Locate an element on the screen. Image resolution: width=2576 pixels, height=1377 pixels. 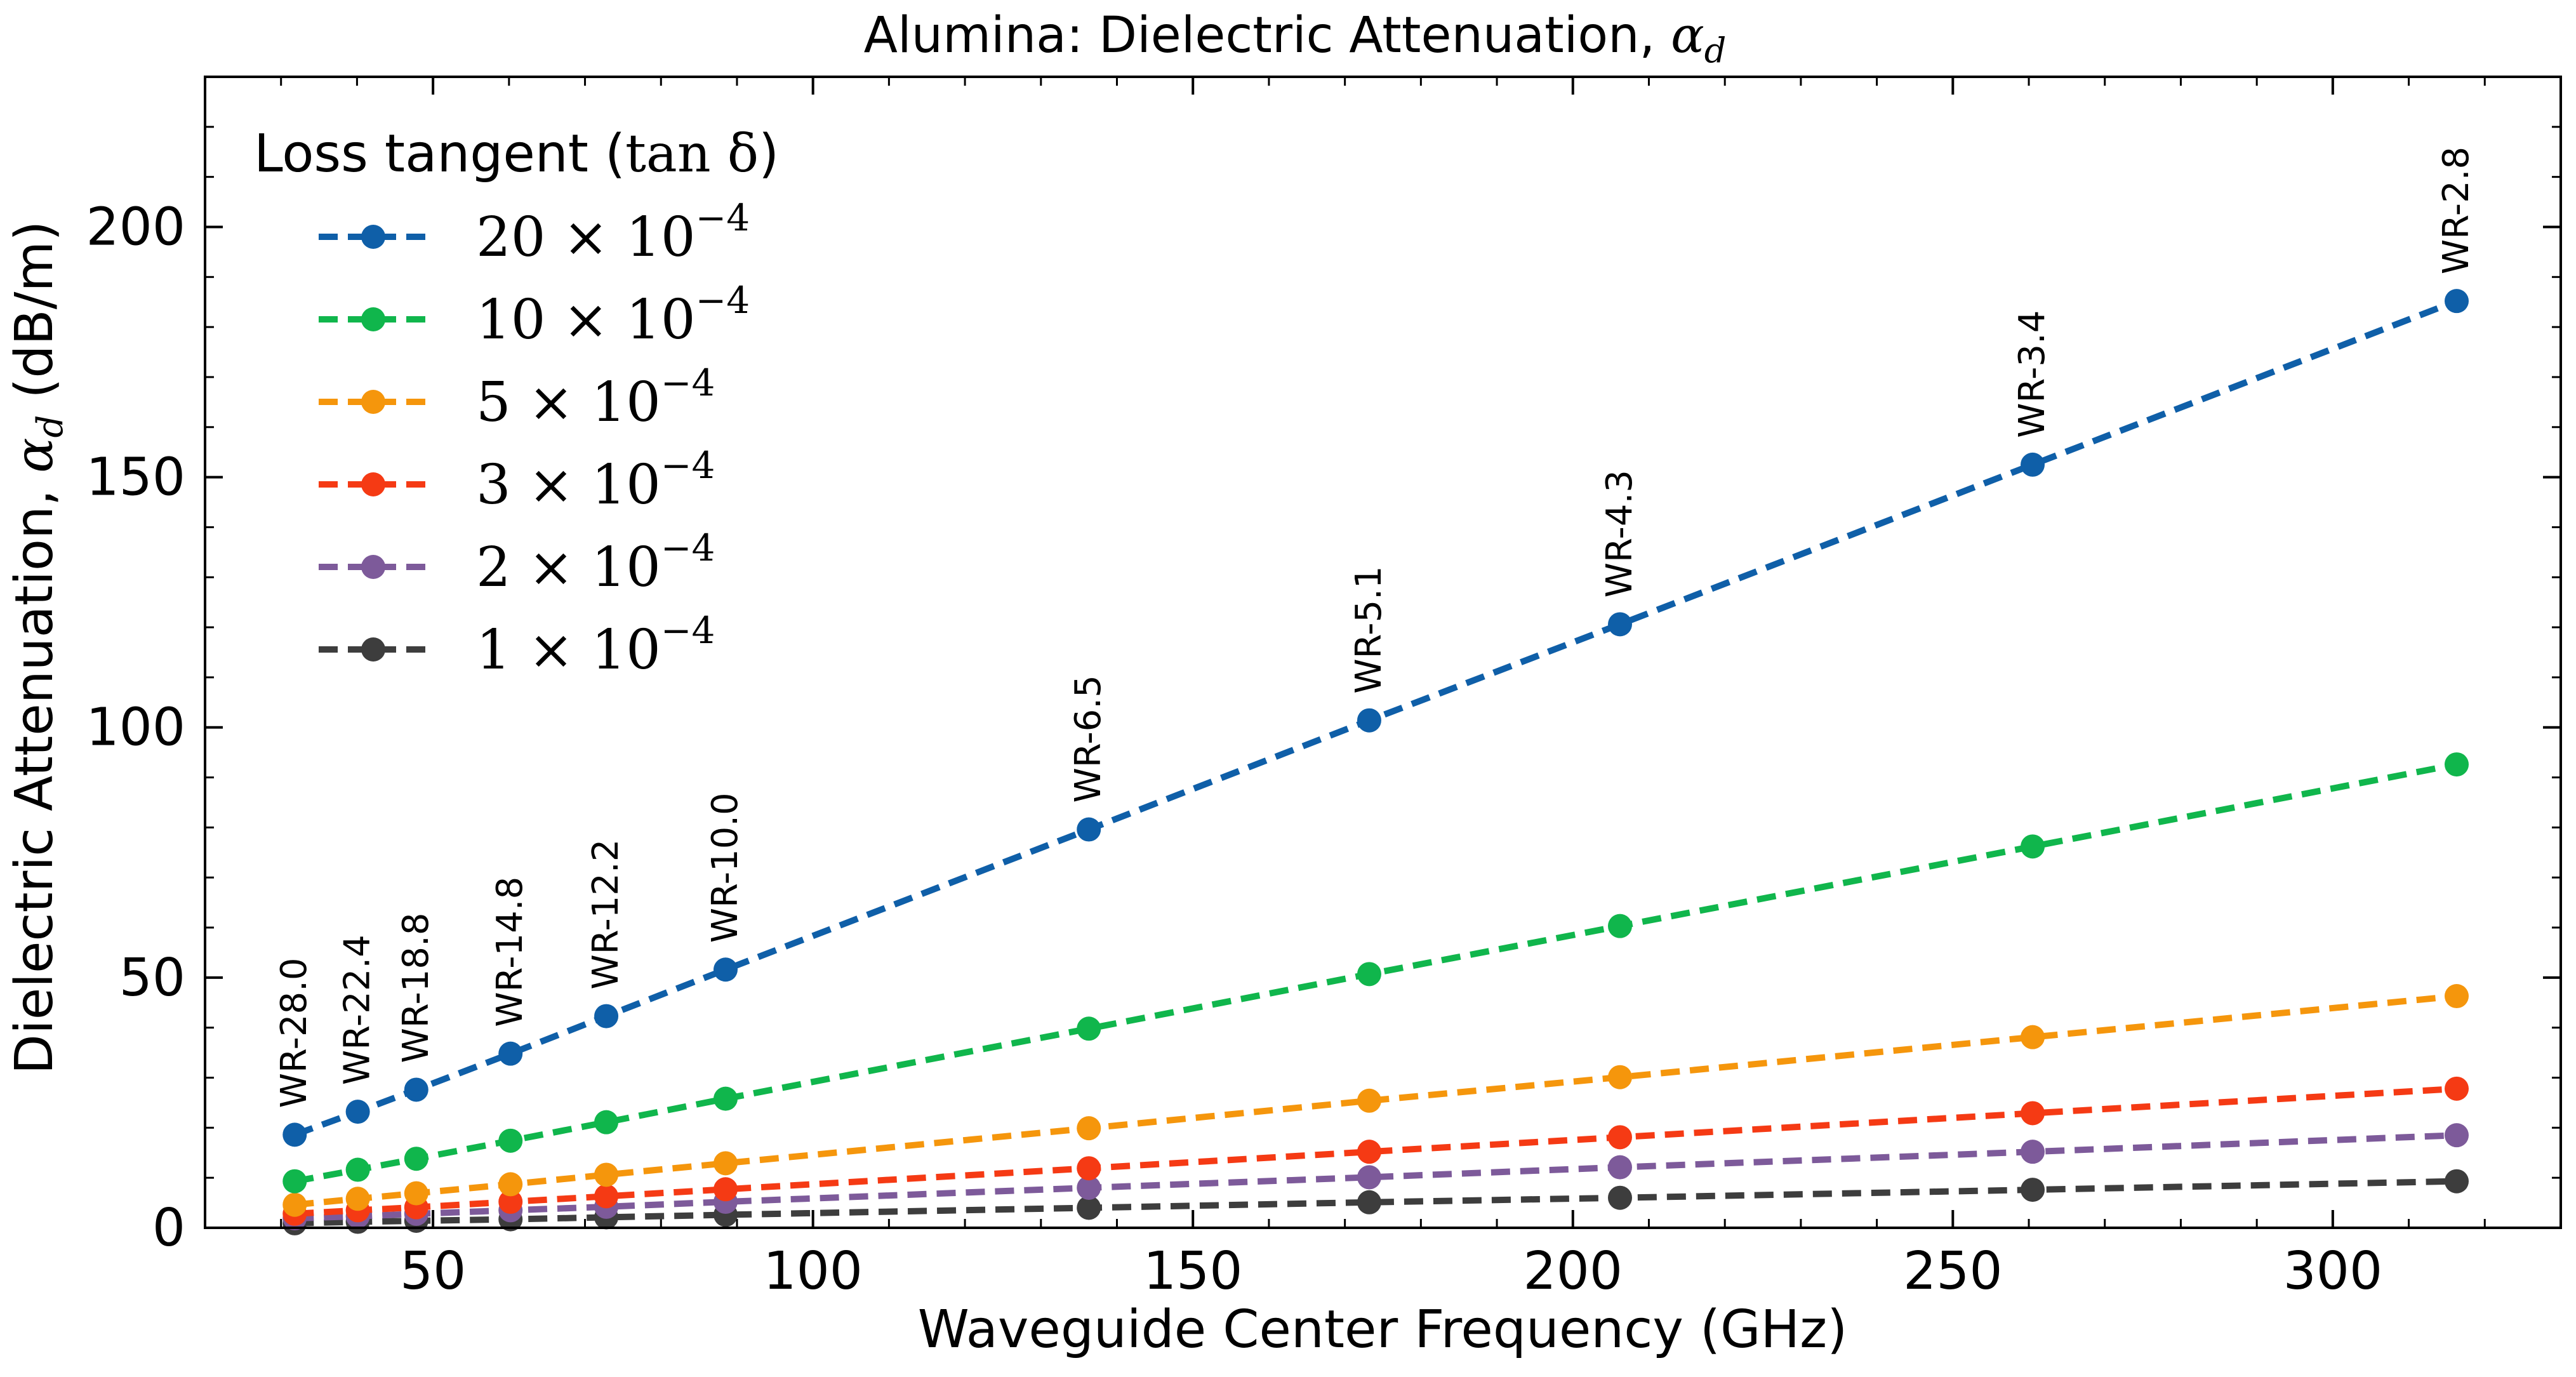
y-axis-label: Dielectric Attenuation, αd (dB/m) is located at coordinates (37, 647).